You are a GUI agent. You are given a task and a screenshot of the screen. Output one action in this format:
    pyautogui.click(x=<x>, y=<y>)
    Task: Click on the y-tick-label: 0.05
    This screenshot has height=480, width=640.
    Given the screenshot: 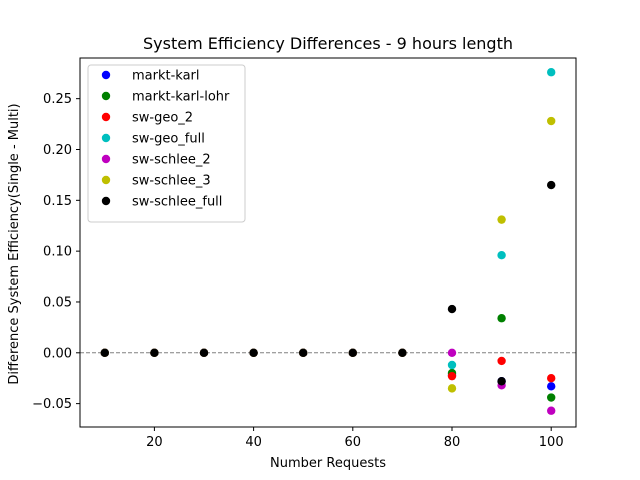 What is the action you would take?
    pyautogui.click(x=57, y=302)
    